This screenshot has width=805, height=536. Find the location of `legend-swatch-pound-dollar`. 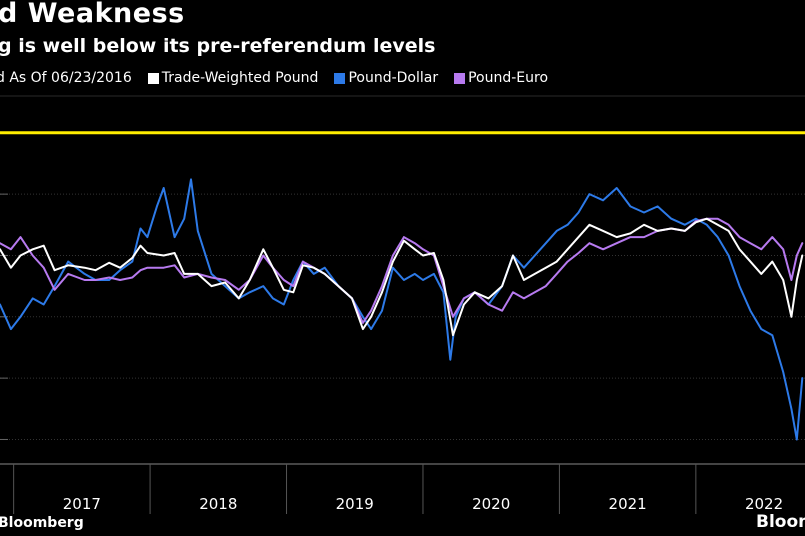

legend-swatch-pound-dollar is located at coordinates (340, 78).